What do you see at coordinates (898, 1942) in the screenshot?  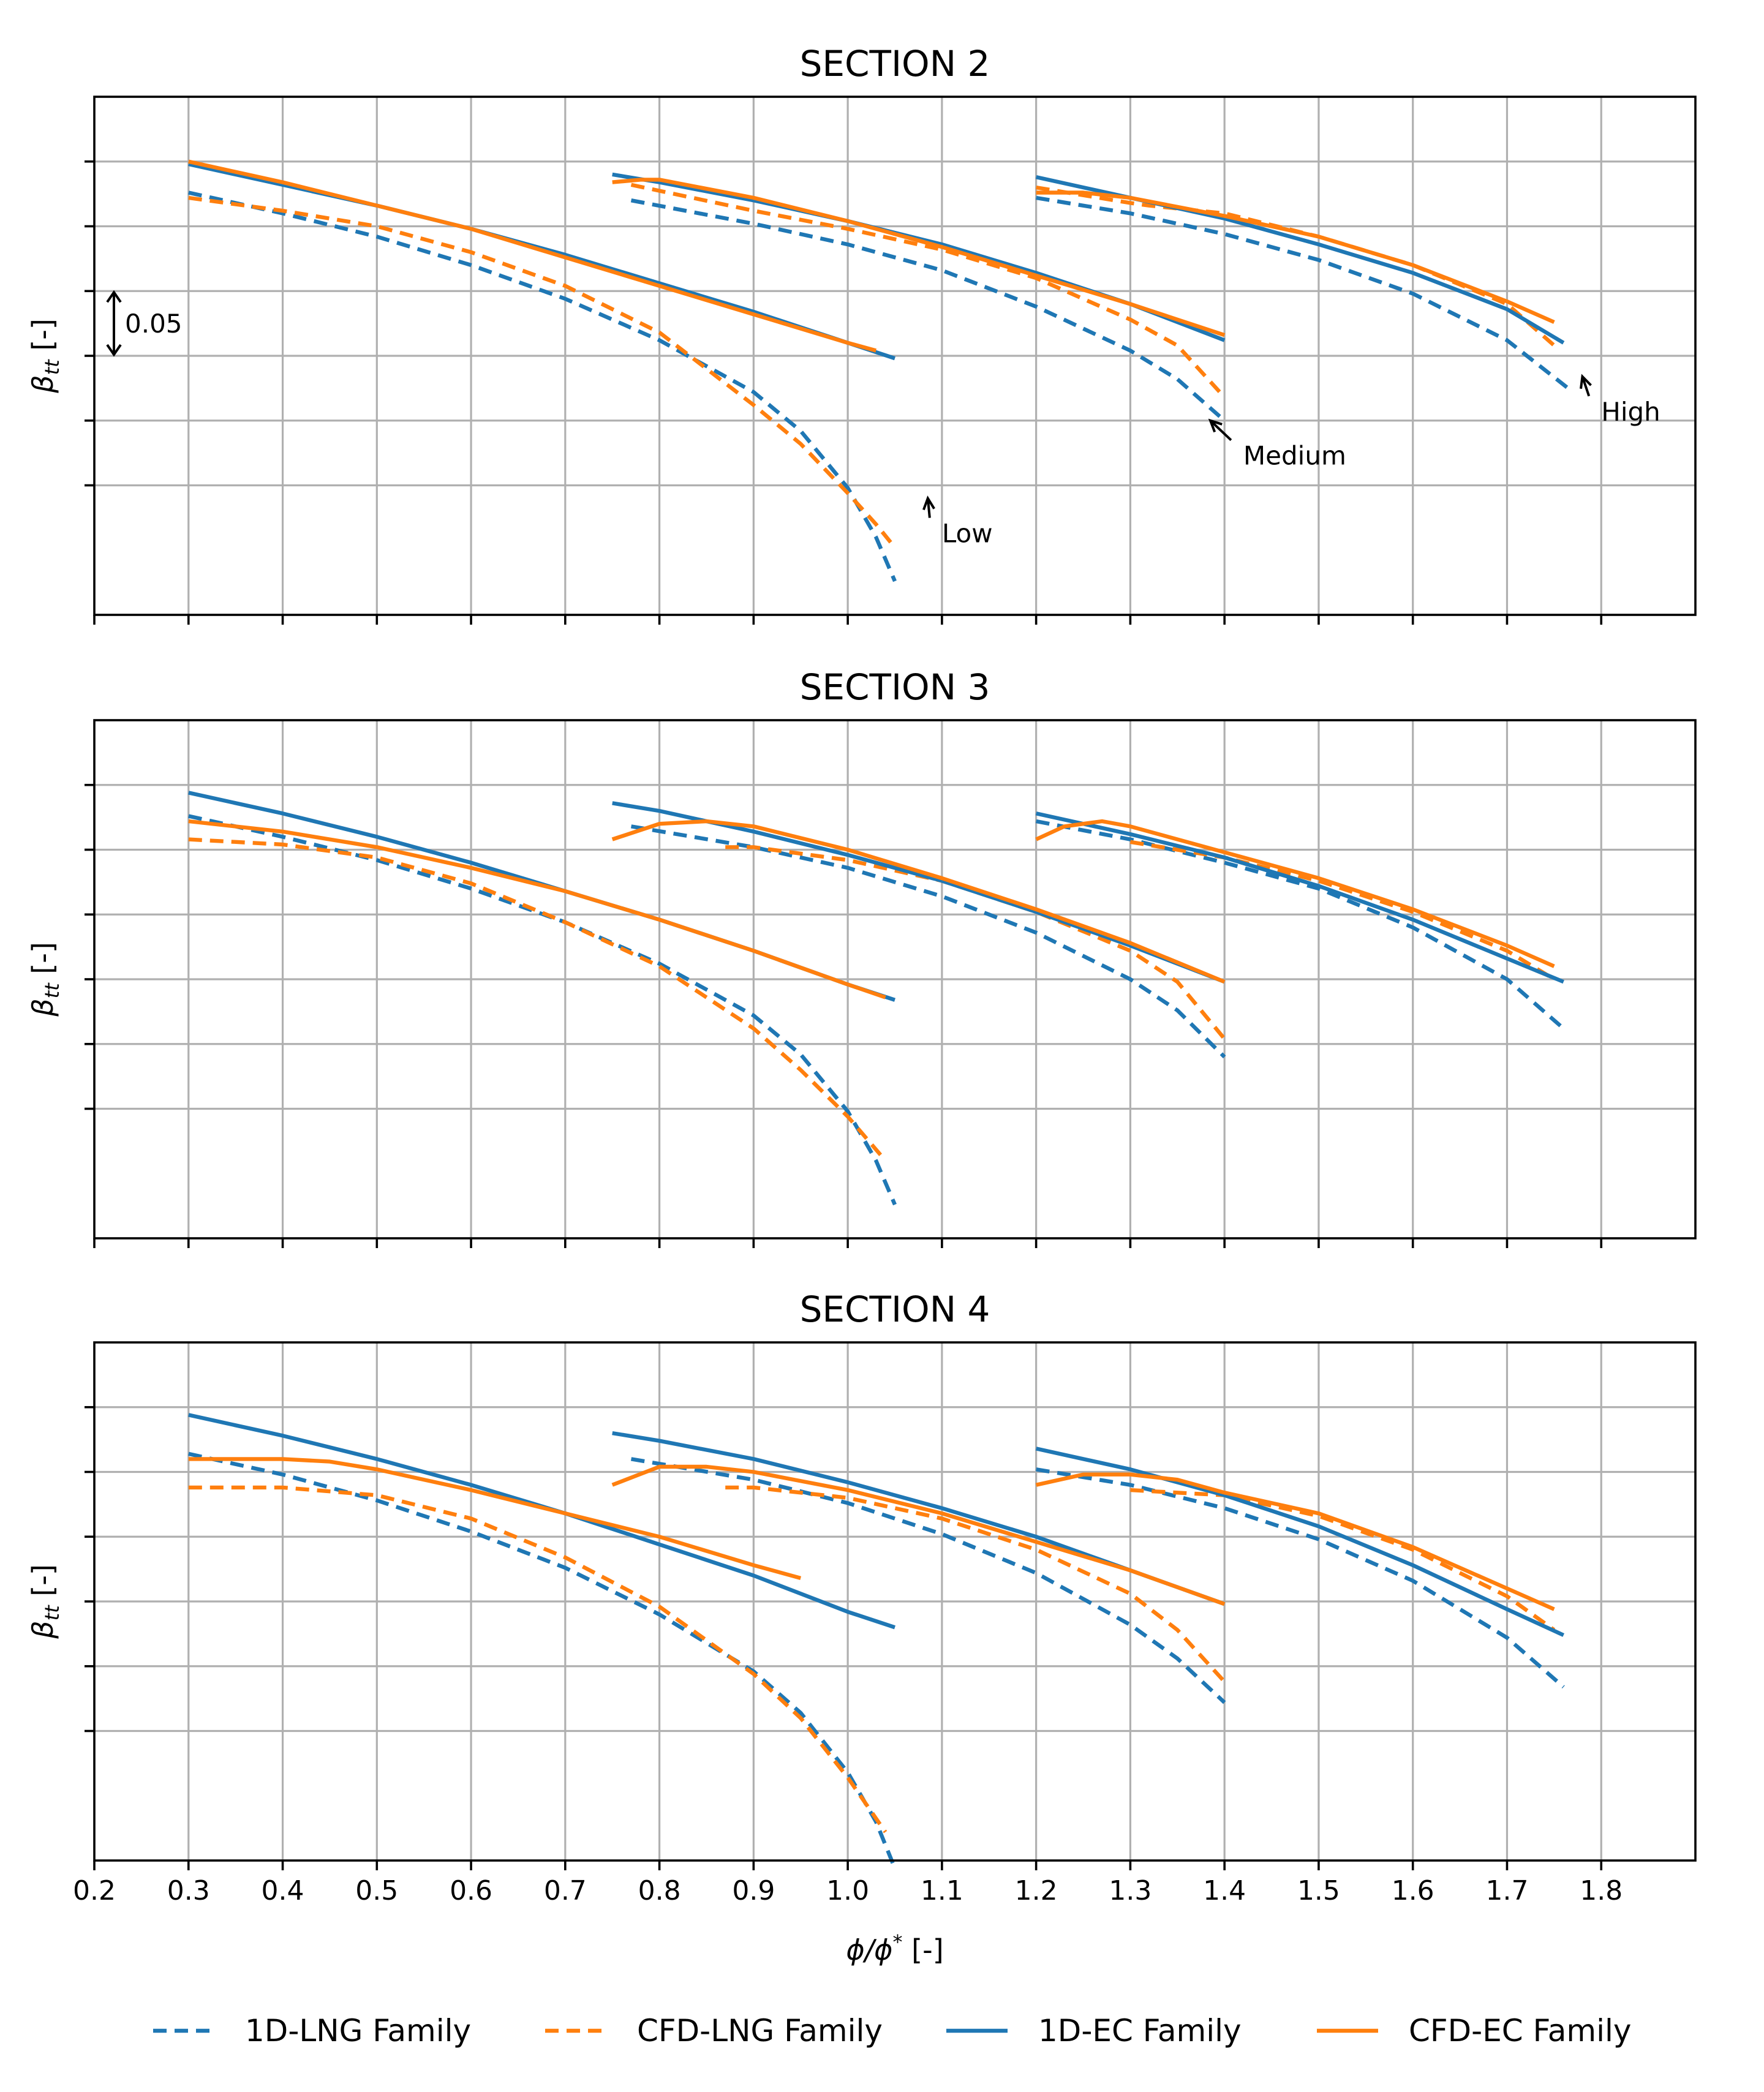 I see `x-label-superscript: *` at bounding box center [898, 1942].